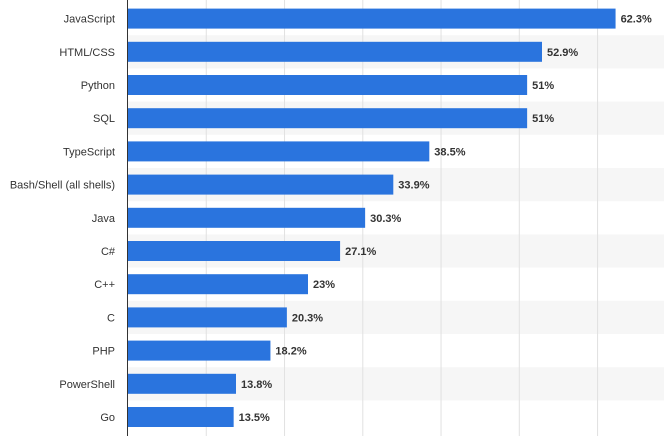  I want to click on category-label: C#, so click(108, 252).